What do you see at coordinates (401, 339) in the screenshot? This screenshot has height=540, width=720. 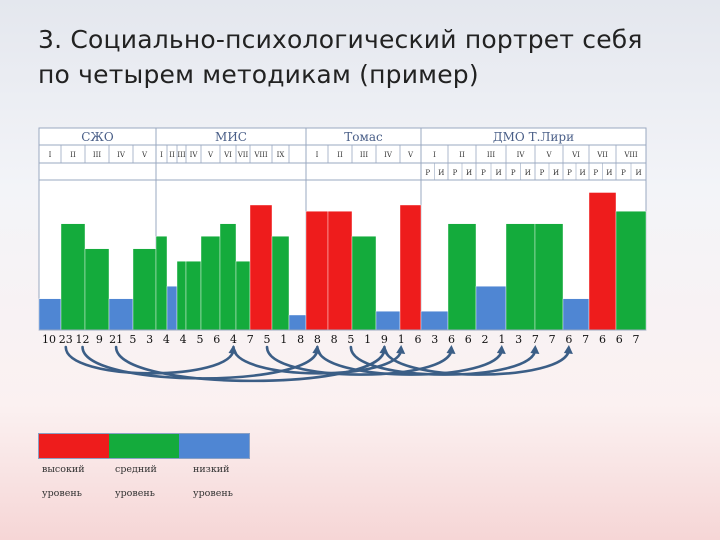 I see `score-label: 1` at bounding box center [401, 339].